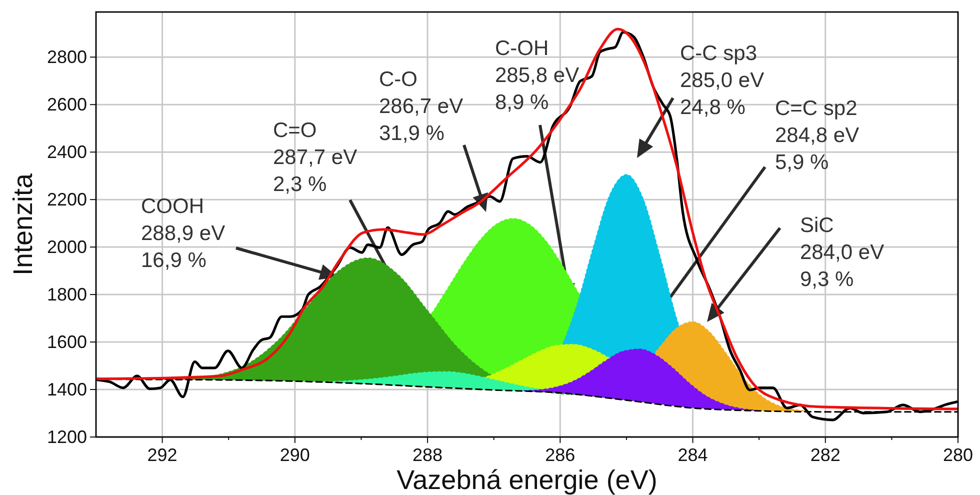  I want to click on annotation: COOH 288,9 eV 16,9 %, so click(183, 233).